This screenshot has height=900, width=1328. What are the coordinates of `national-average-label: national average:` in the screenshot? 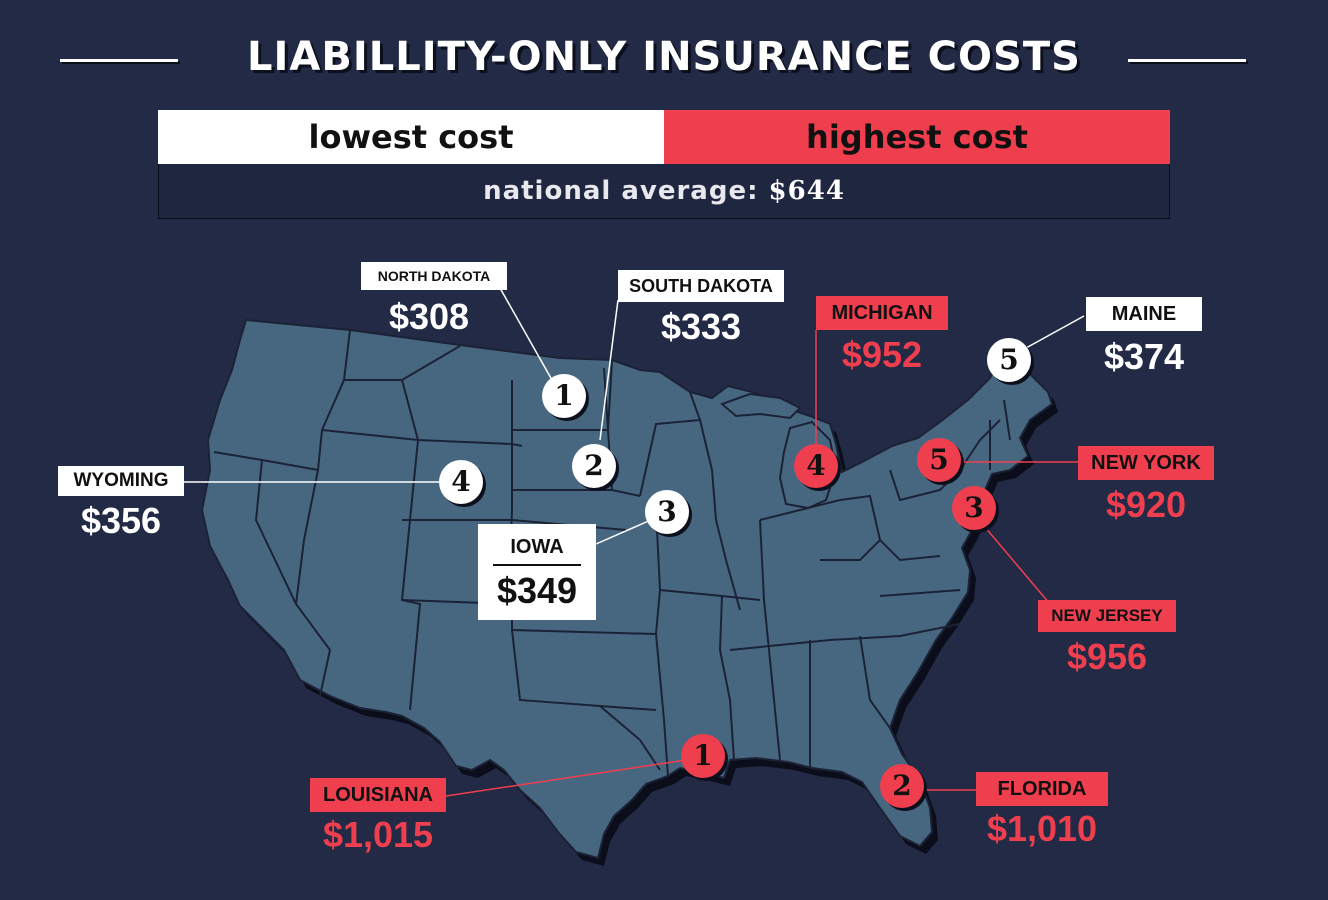 It's located at (621, 191).